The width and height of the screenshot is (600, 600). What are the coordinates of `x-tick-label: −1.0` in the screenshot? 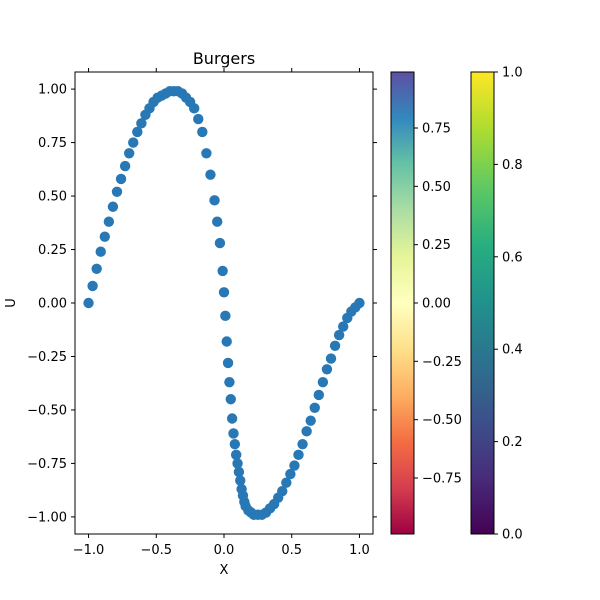 It's located at (89, 550).